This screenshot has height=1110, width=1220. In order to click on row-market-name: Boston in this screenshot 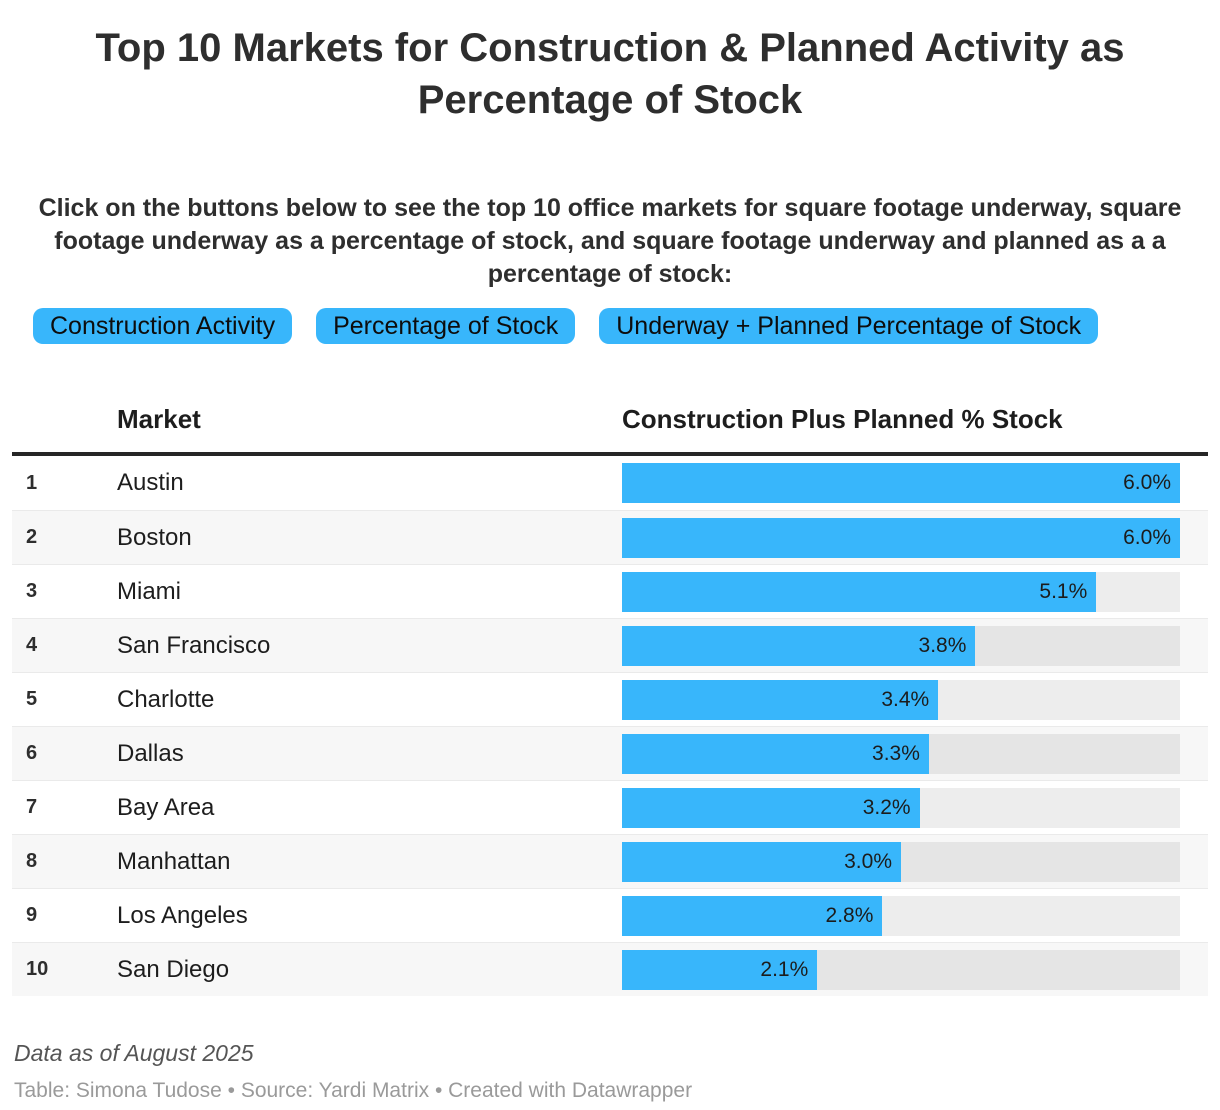, I will do `click(154, 537)`.